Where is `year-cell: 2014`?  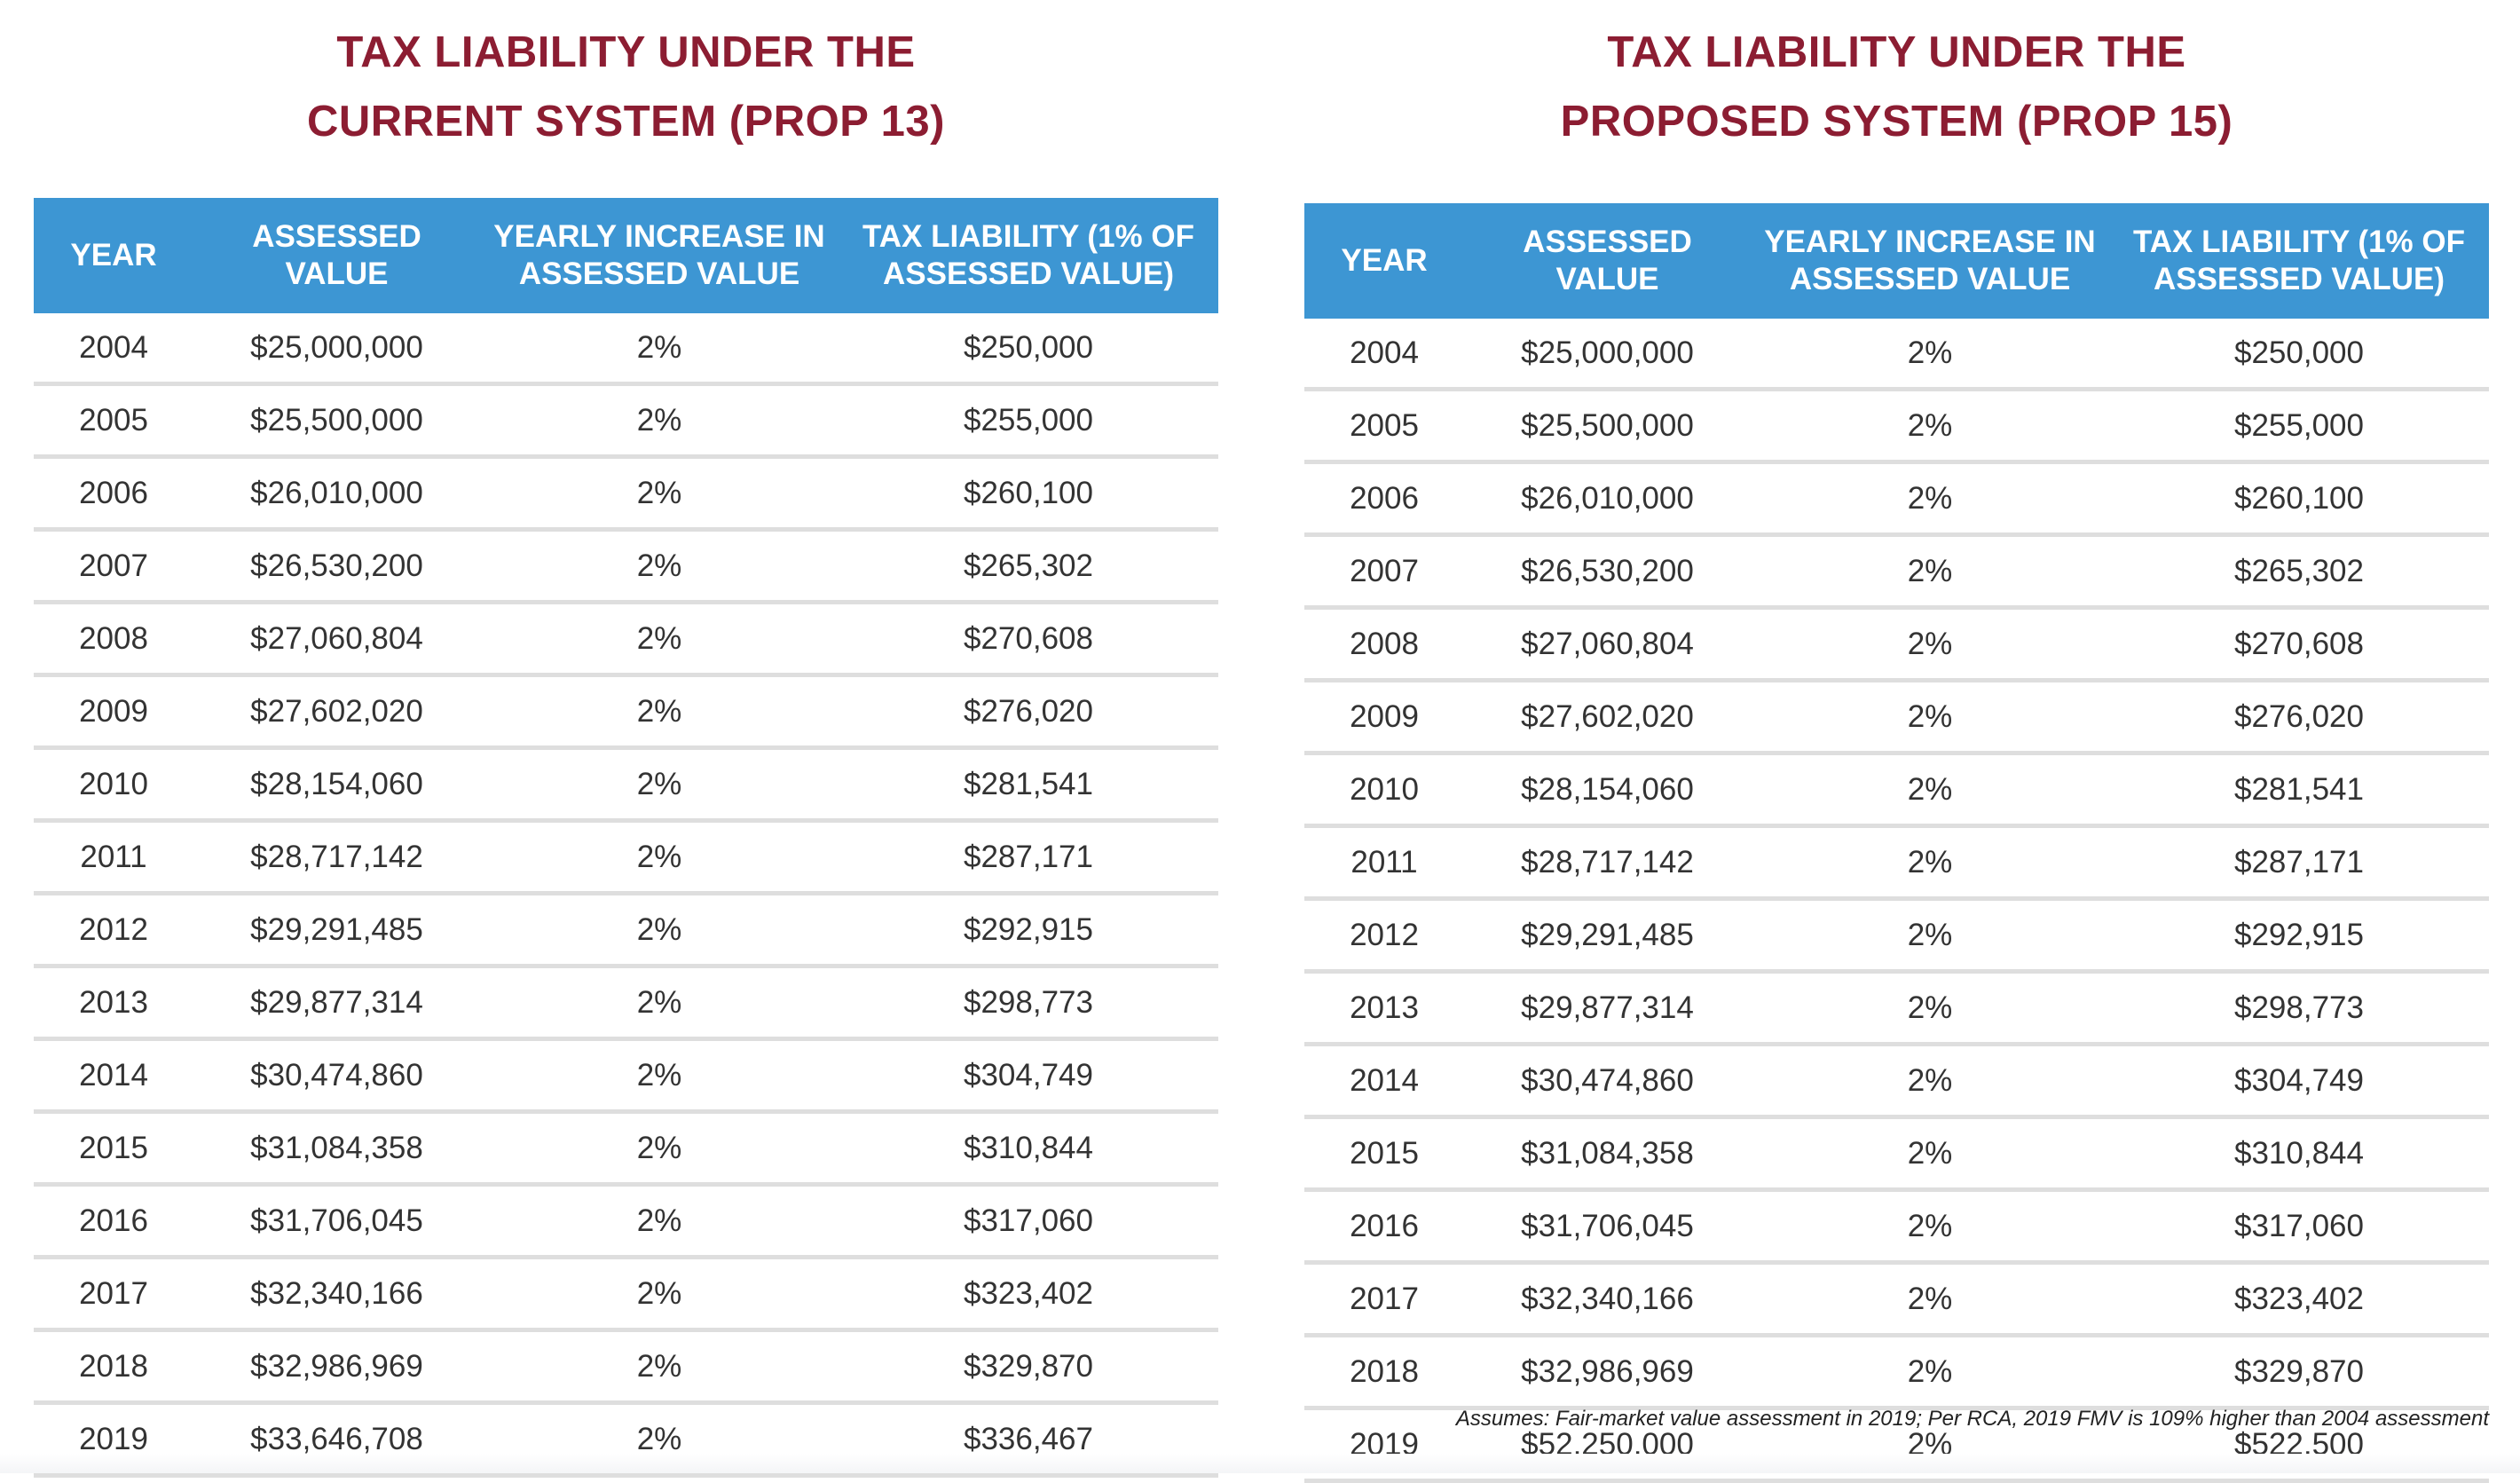
year-cell: 2014 is located at coordinates (1384, 1082).